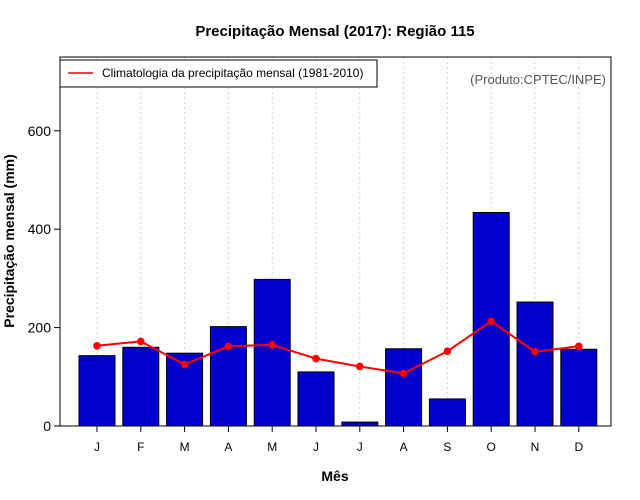 The image size is (640, 500). What do you see at coordinates (40, 328) in the screenshot?
I see `y-tick-label: 200` at bounding box center [40, 328].